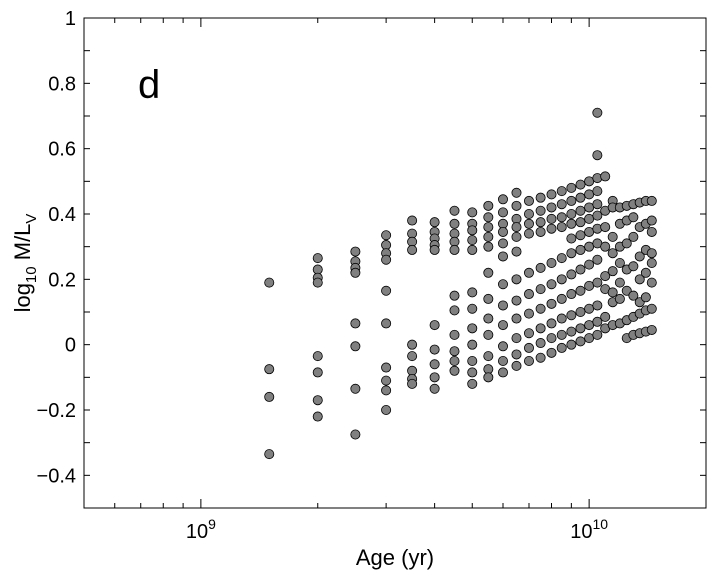 This screenshot has height=574, width=710. Describe the element at coordinates (22, 245) in the screenshot. I see `y-axis-label-mid: M/L` at that location.